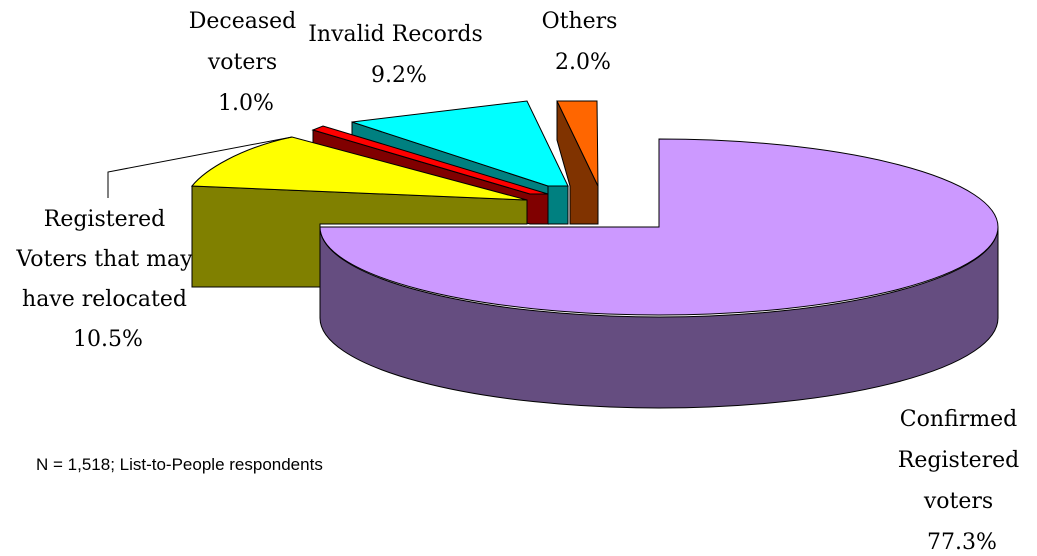 The height and width of the screenshot is (556, 1037). I want to click on label-relocated-value: 10.5%, so click(108, 339).